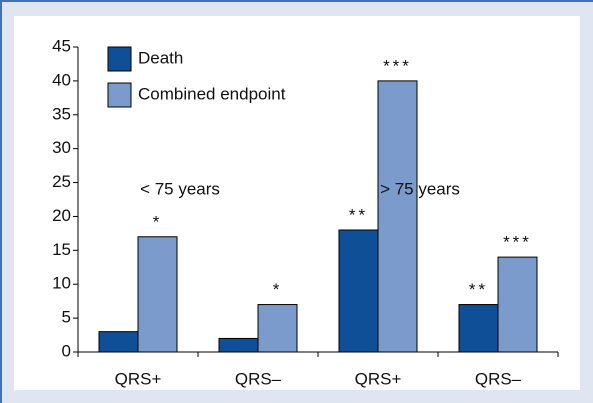  Describe the element at coordinates (66, 350) in the screenshot. I see `y-tick-label: 0` at that location.